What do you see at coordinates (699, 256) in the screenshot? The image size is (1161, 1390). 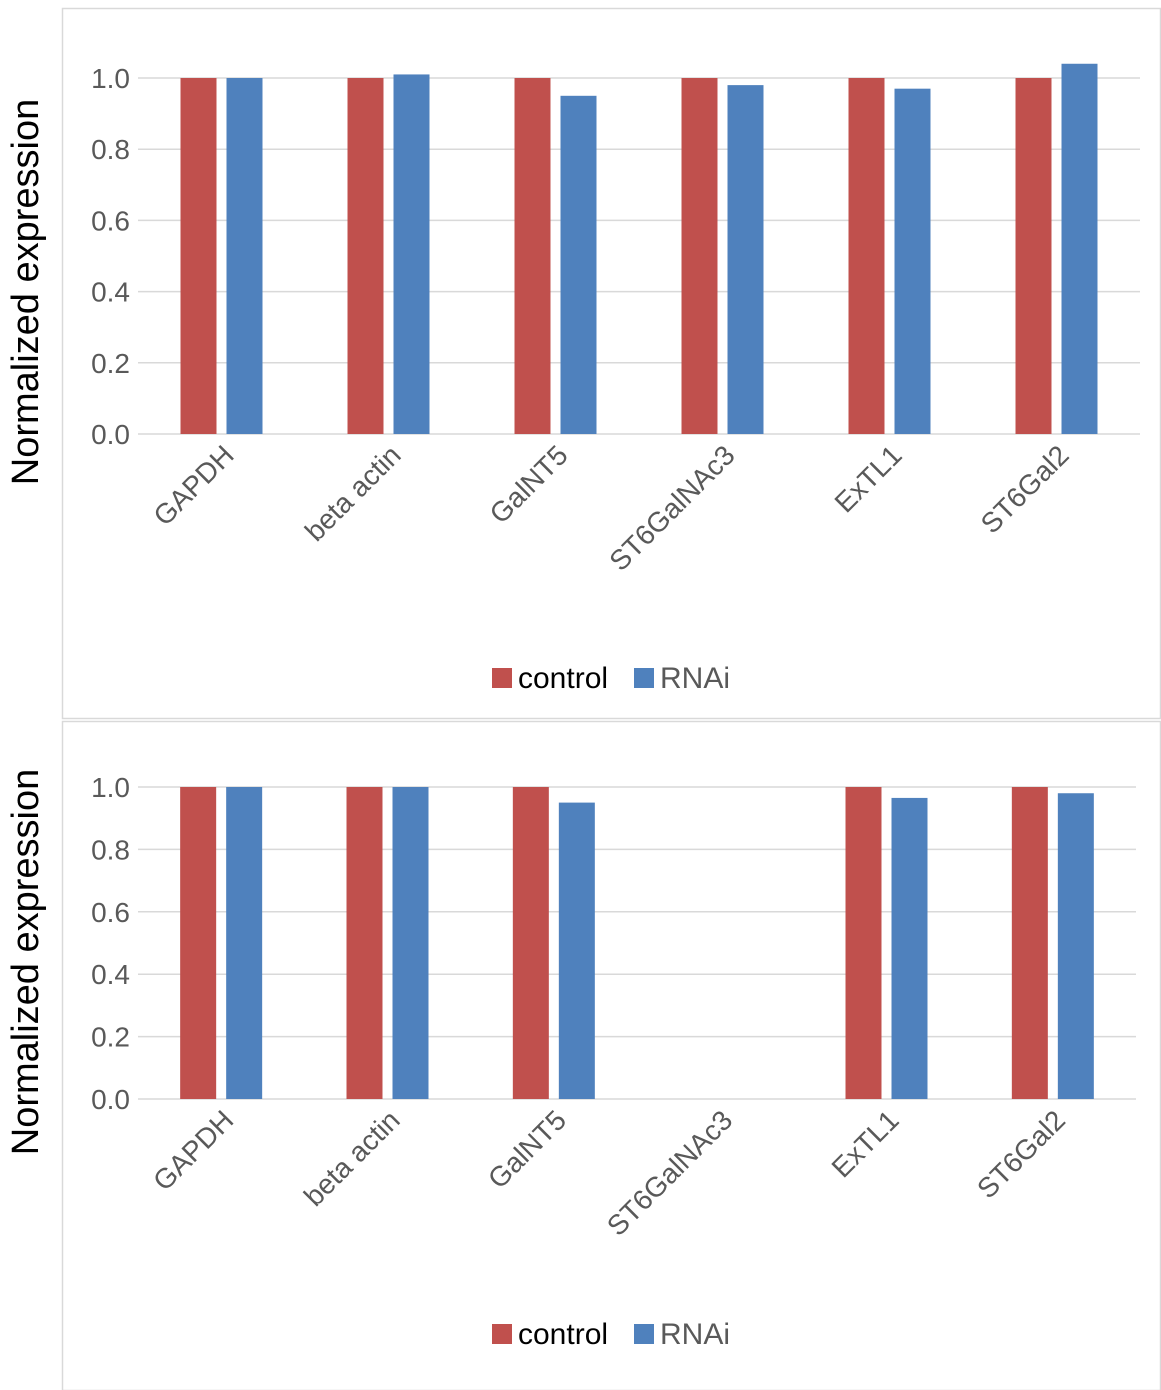 I see `bar-control-st6galnac3` at bounding box center [699, 256].